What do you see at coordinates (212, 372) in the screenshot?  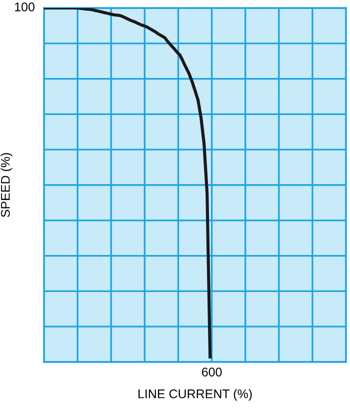 I see `text: 600` at bounding box center [212, 372].